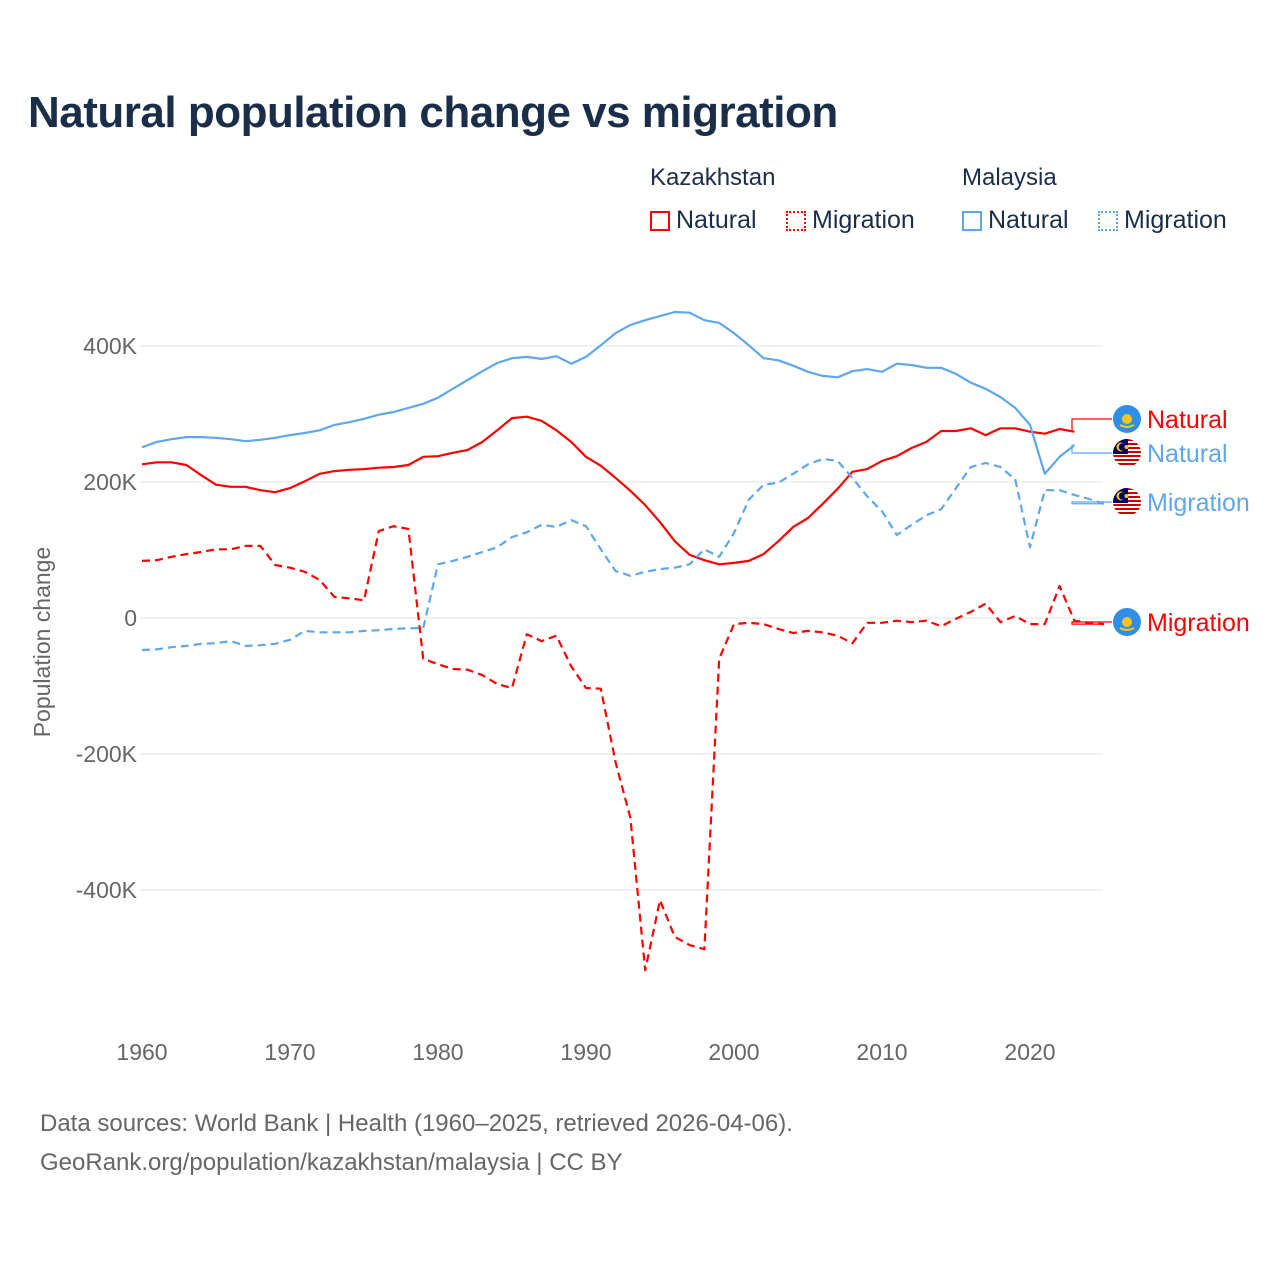 The height and width of the screenshot is (1280, 1280). What do you see at coordinates (437, 1052) in the screenshot?
I see `x-tick-label: 1980` at bounding box center [437, 1052].